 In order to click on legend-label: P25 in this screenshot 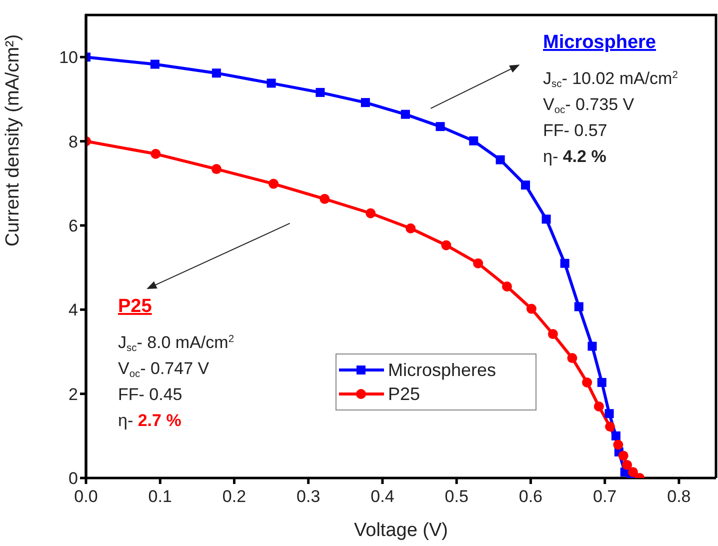, I will do `click(404, 394)`.